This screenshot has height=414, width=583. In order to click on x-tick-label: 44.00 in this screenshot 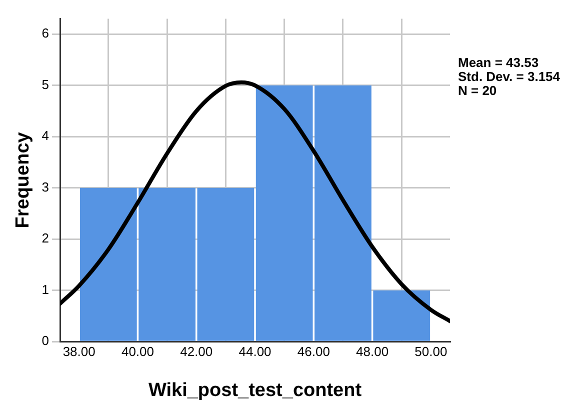, I will do `click(255, 351)`.